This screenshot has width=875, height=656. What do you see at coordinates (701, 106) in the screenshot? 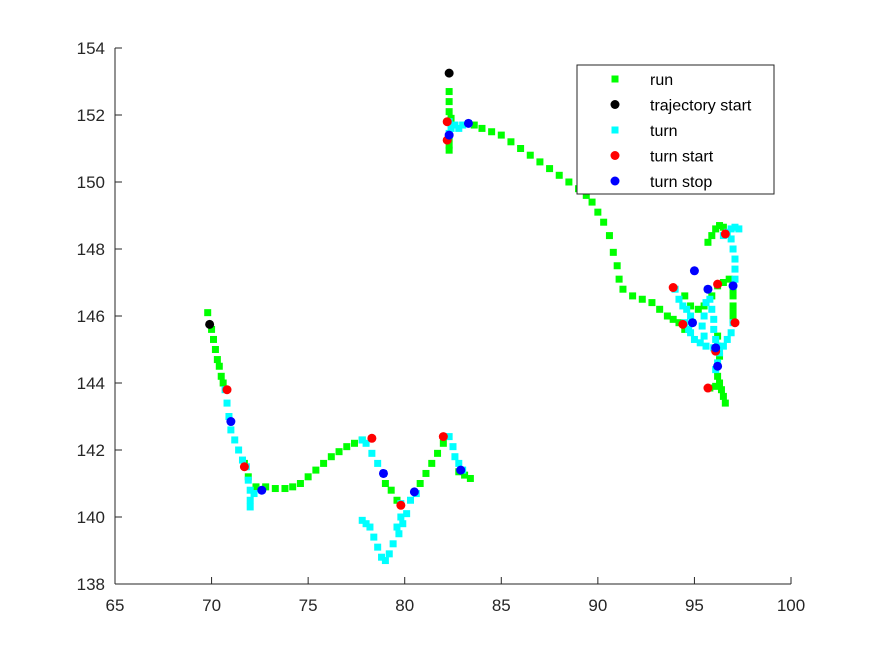
I see `legend-label: trajectory start` at bounding box center [701, 106].